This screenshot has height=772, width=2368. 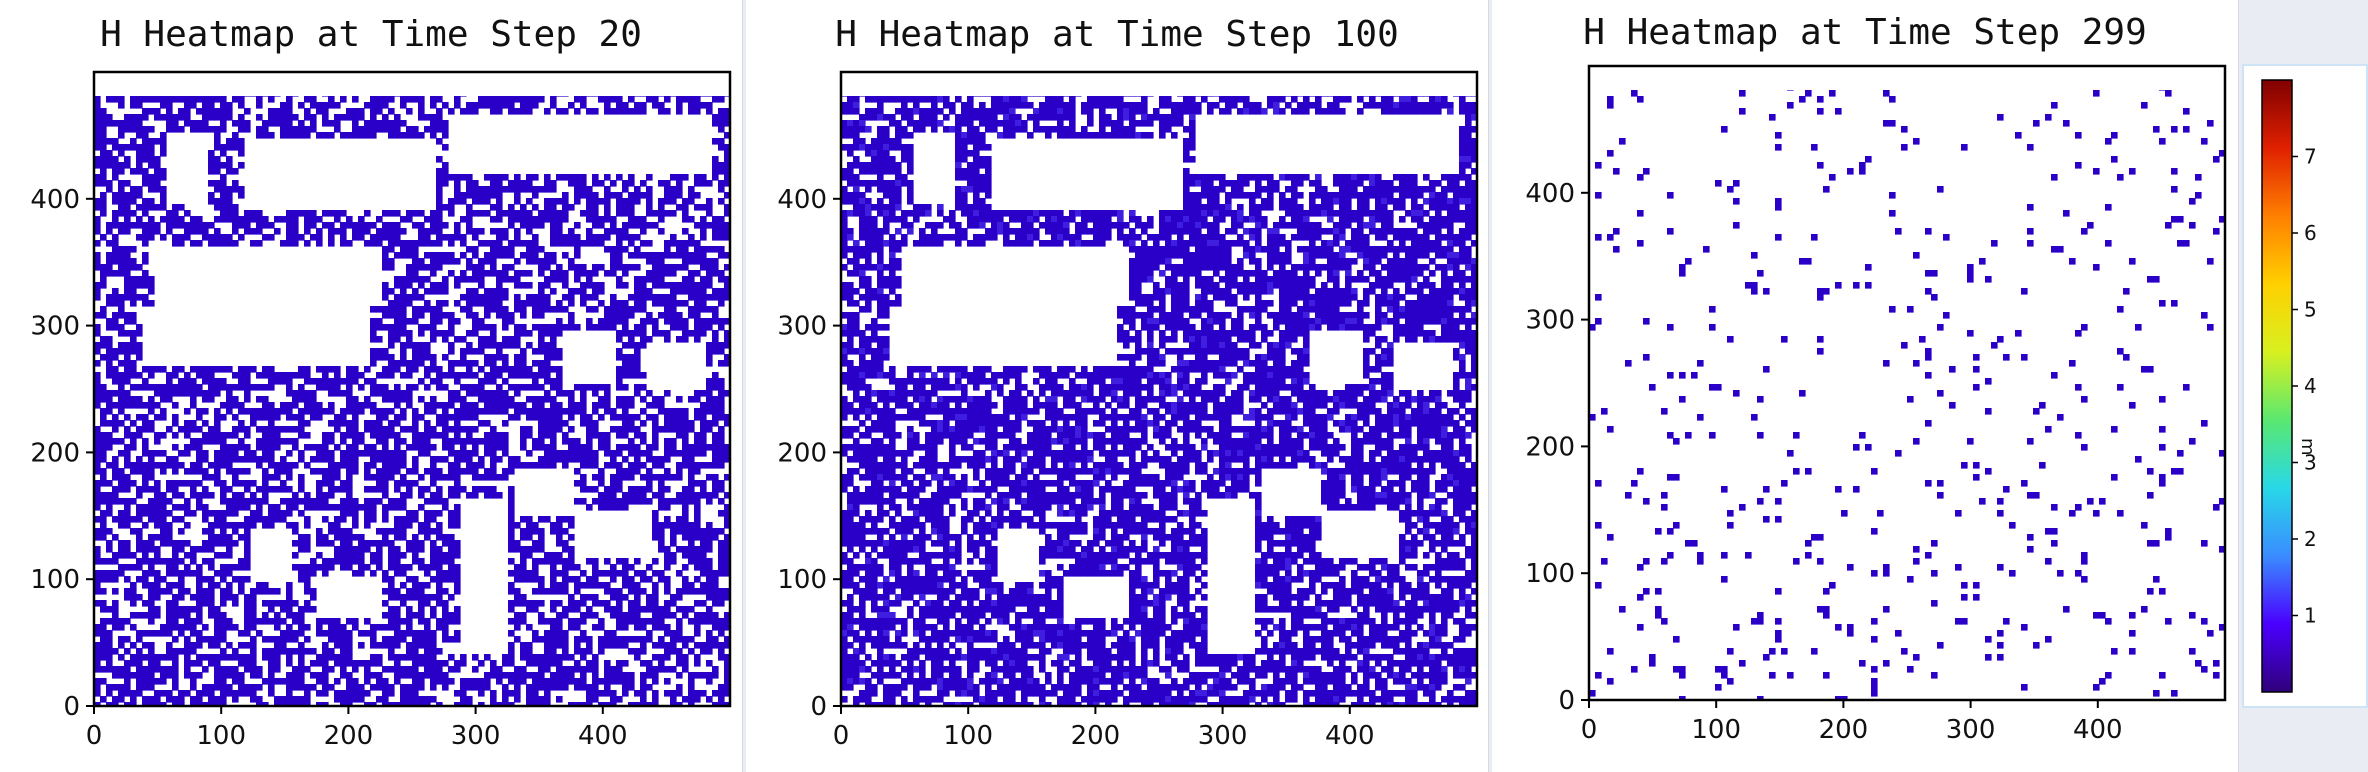 I want to click on chart-title-3: H Heatmap at Time Step 299, so click(x=1865, y=32).